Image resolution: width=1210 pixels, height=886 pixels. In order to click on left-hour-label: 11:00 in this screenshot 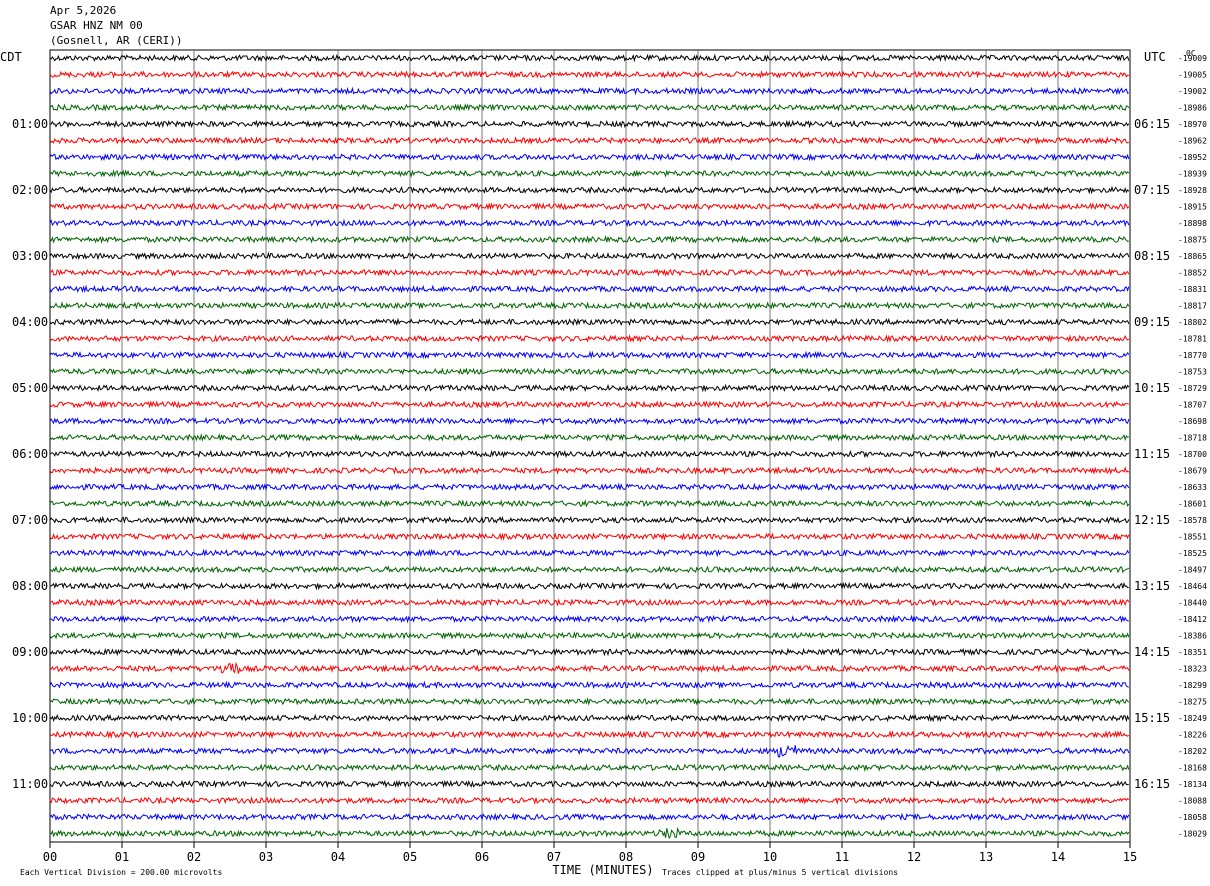, I will do `click(30, 784)`.